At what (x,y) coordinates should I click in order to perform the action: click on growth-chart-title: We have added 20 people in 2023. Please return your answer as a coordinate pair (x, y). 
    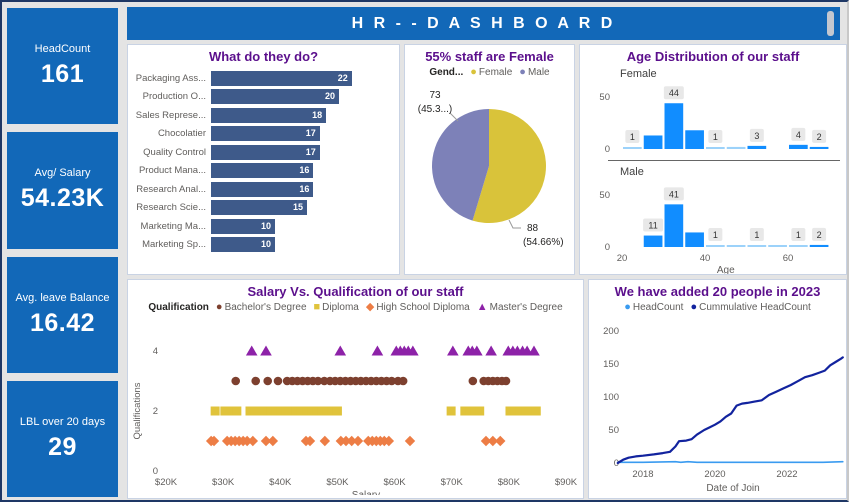
    Looking at the image, I should click on (717, 291).